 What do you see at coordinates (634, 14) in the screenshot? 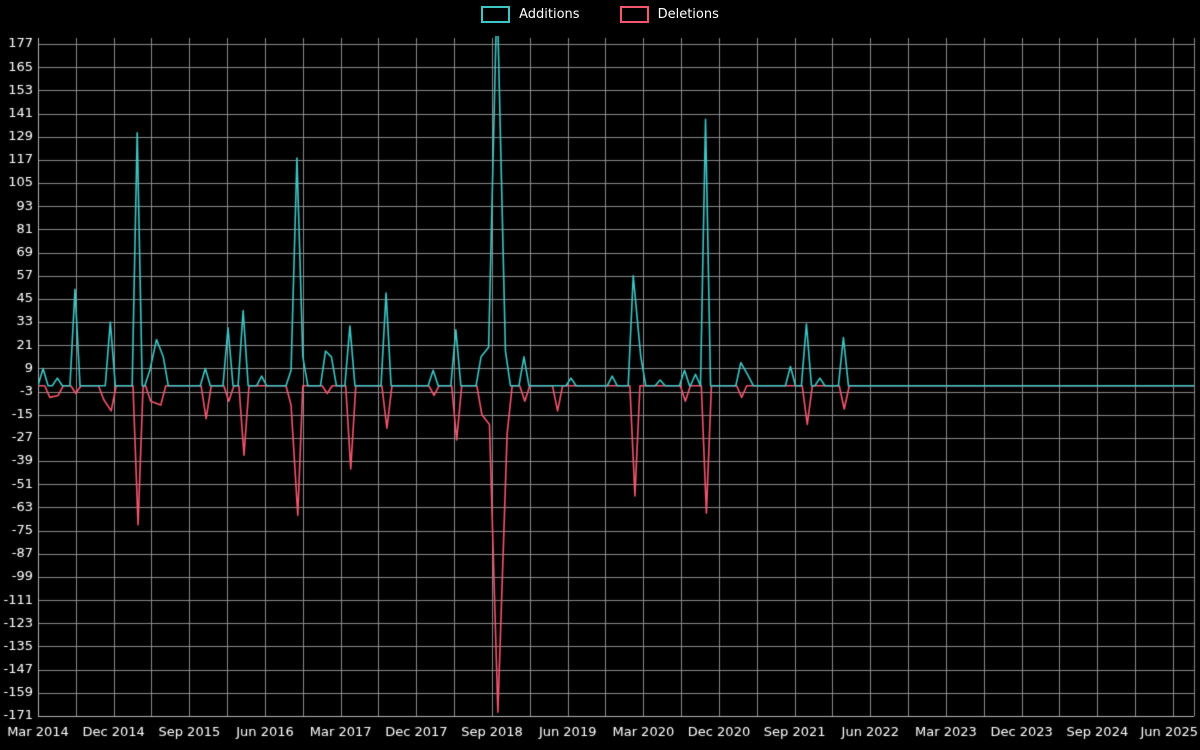
I see `deletions-swatch-icon` at bounding box center [634, 14].